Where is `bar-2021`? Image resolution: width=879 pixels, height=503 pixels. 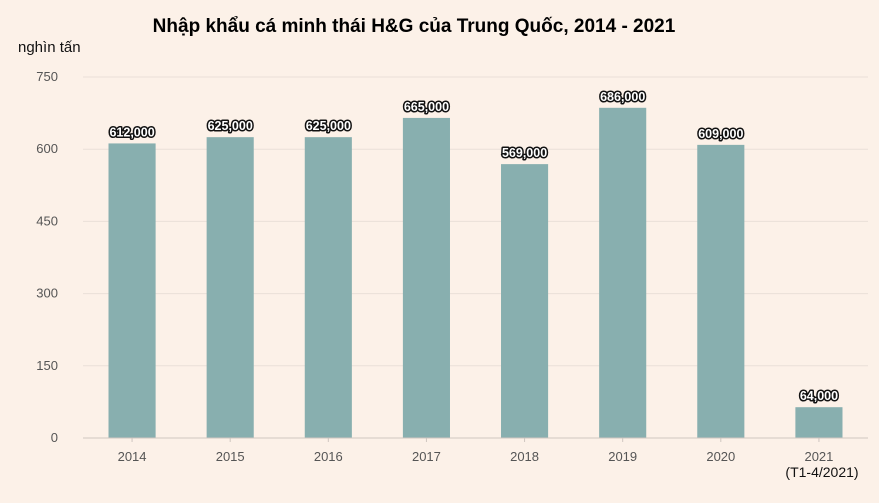
bar-2021 is located at coordinates (819, 422).